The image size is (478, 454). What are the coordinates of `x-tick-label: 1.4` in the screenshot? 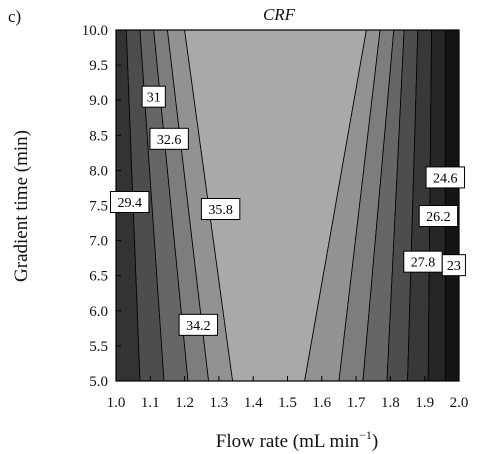 It's located at (253, 403).